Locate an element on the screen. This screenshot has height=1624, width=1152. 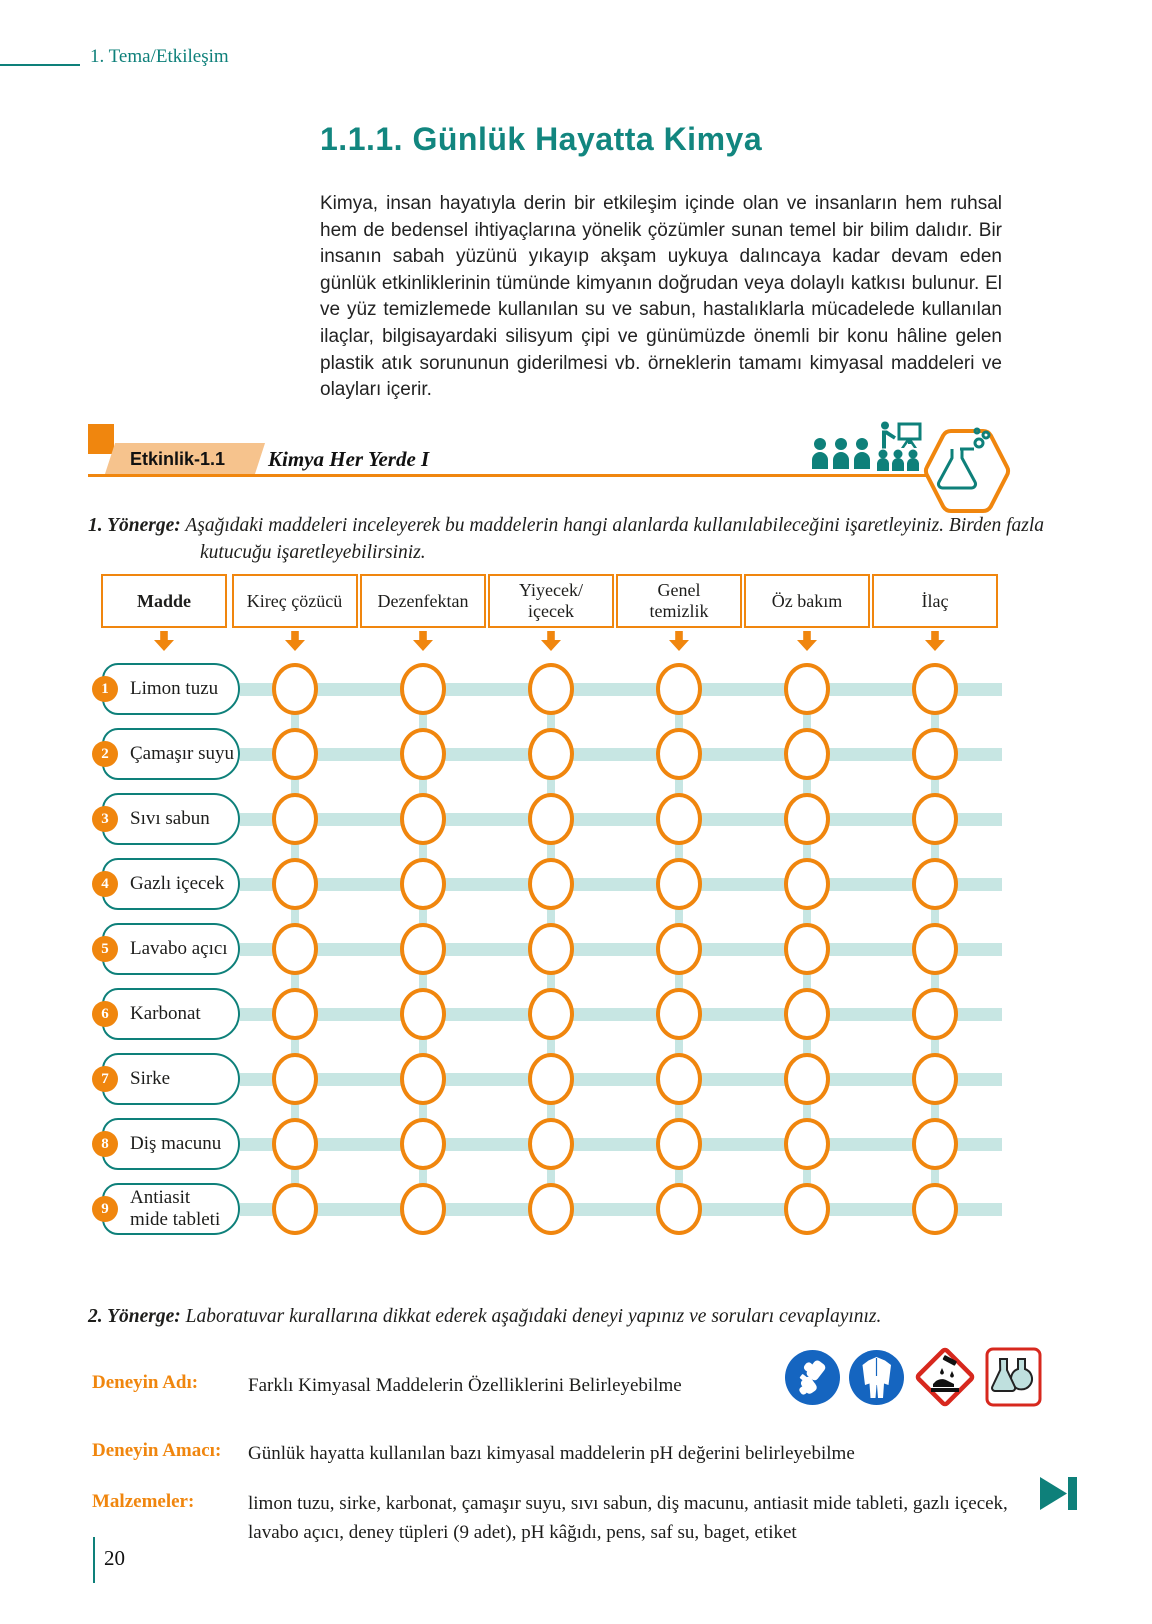
instruction-1-label: 1. Yönerge: is located at coordinates (134, 525).